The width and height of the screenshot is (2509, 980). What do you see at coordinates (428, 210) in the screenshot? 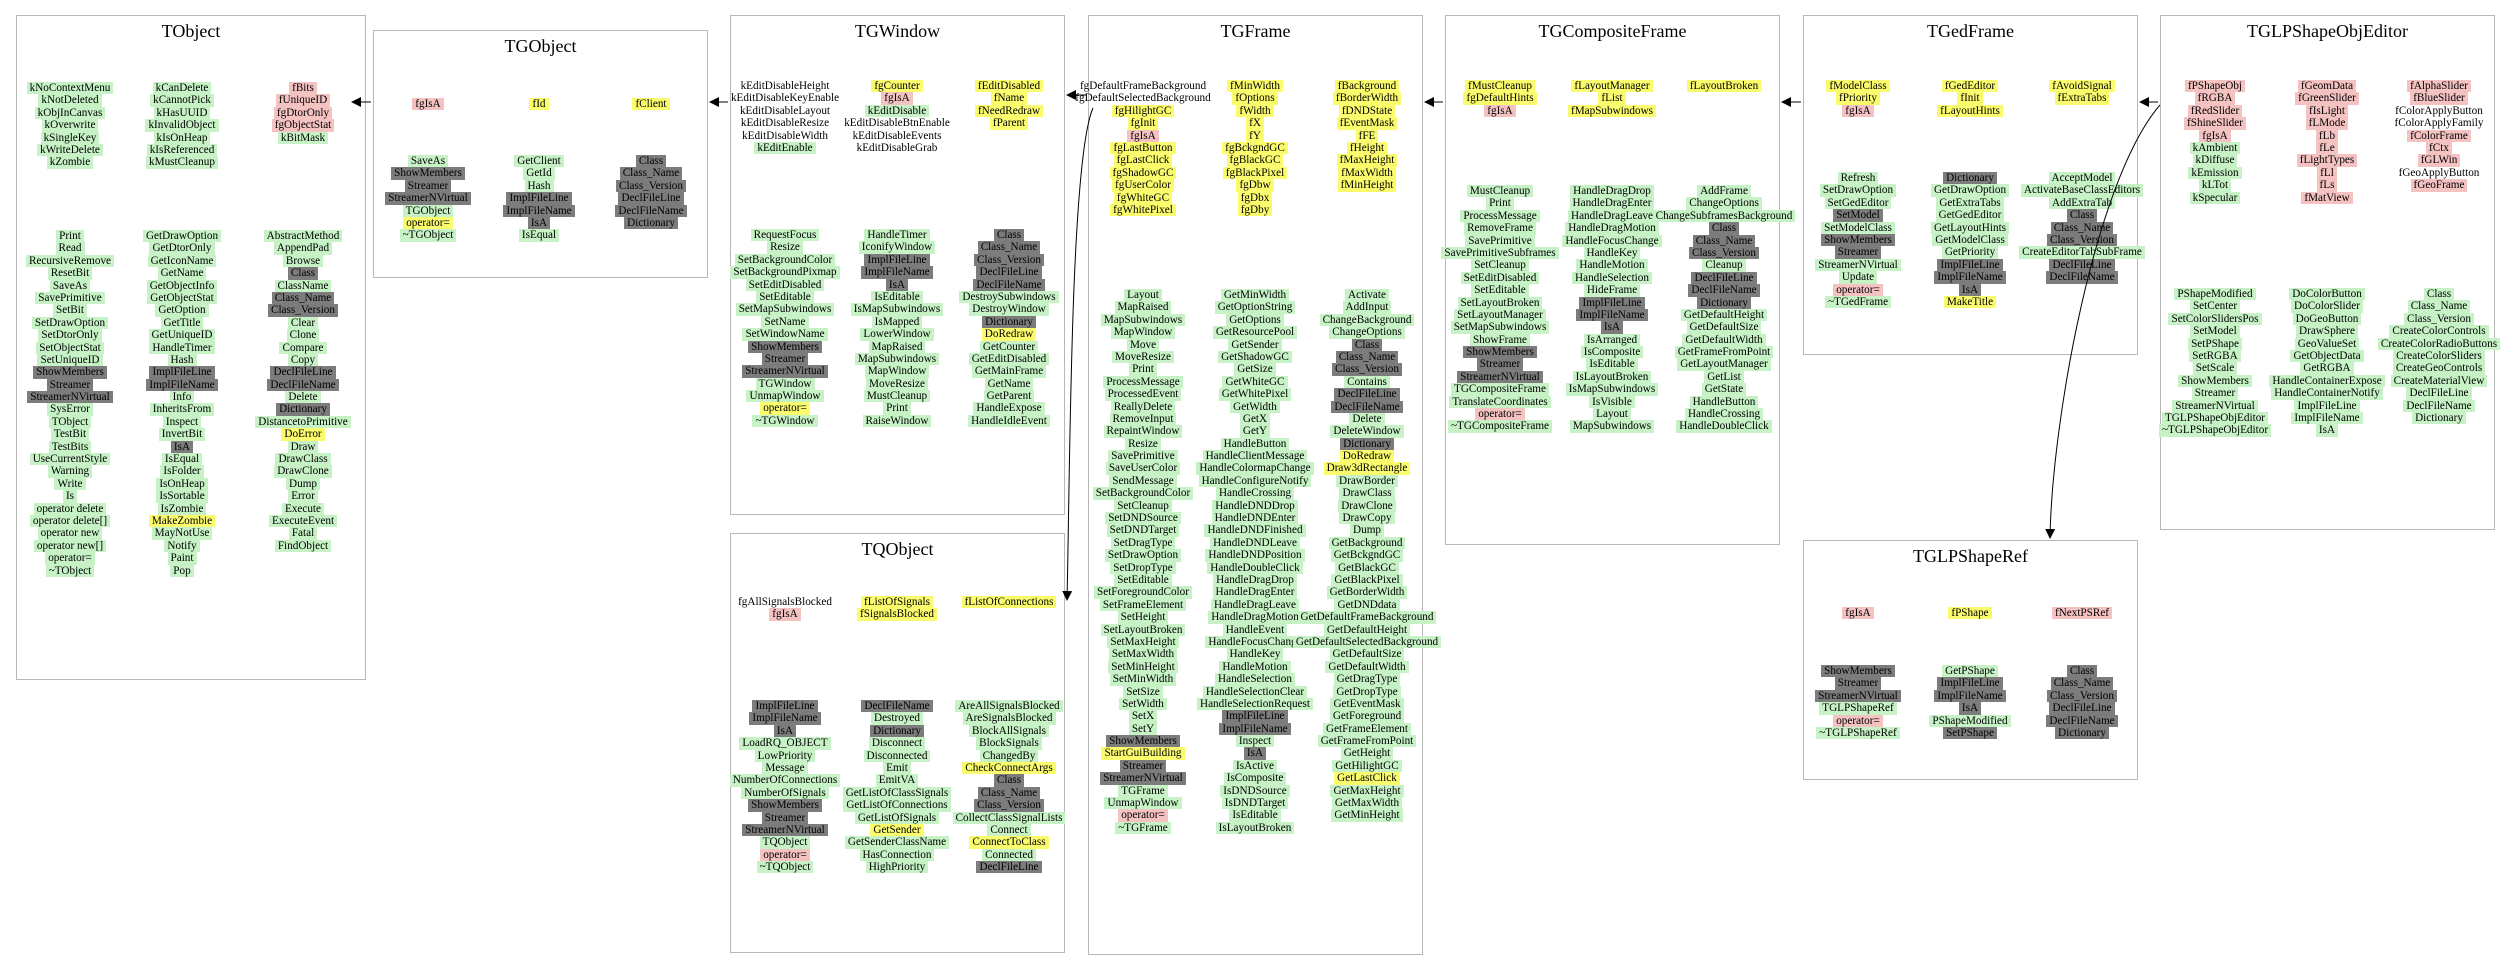
I see `method-tgobject: TGObject` at bounding box center [428, 210].